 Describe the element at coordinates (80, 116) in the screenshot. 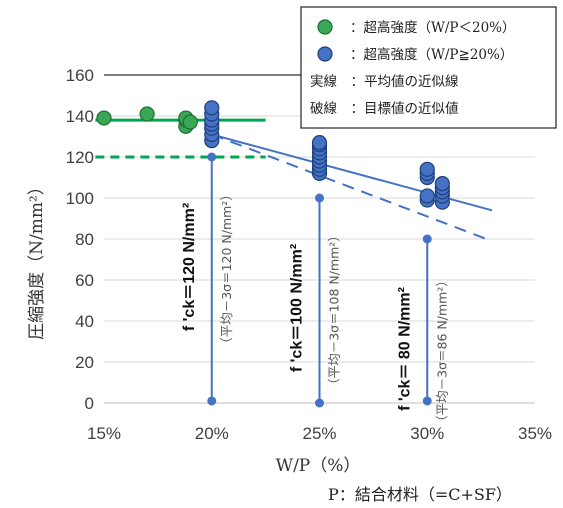

I see `y-tick-label: 140` at that location.